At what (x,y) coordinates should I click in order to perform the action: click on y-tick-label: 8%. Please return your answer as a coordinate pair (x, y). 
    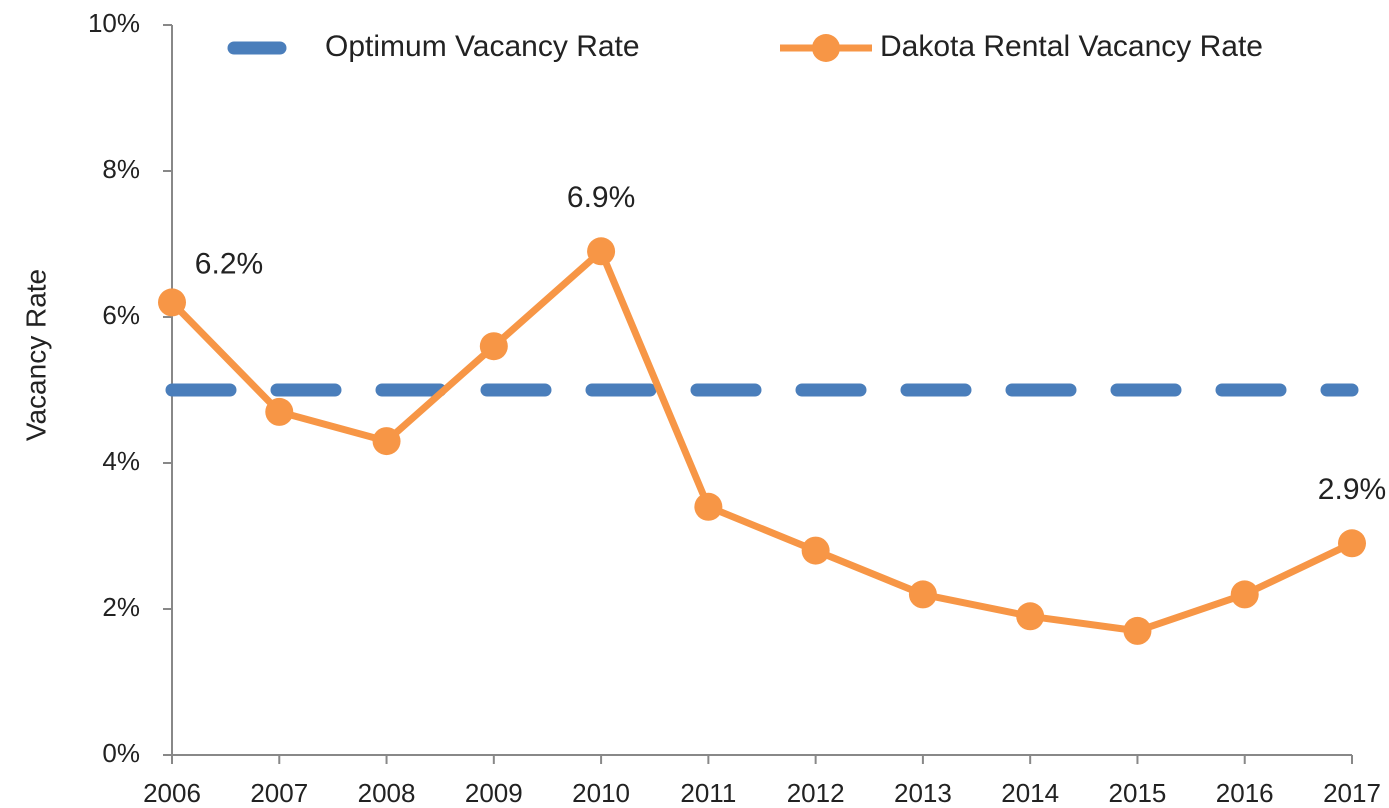
    Looking at the image, I should click on (121, 169).